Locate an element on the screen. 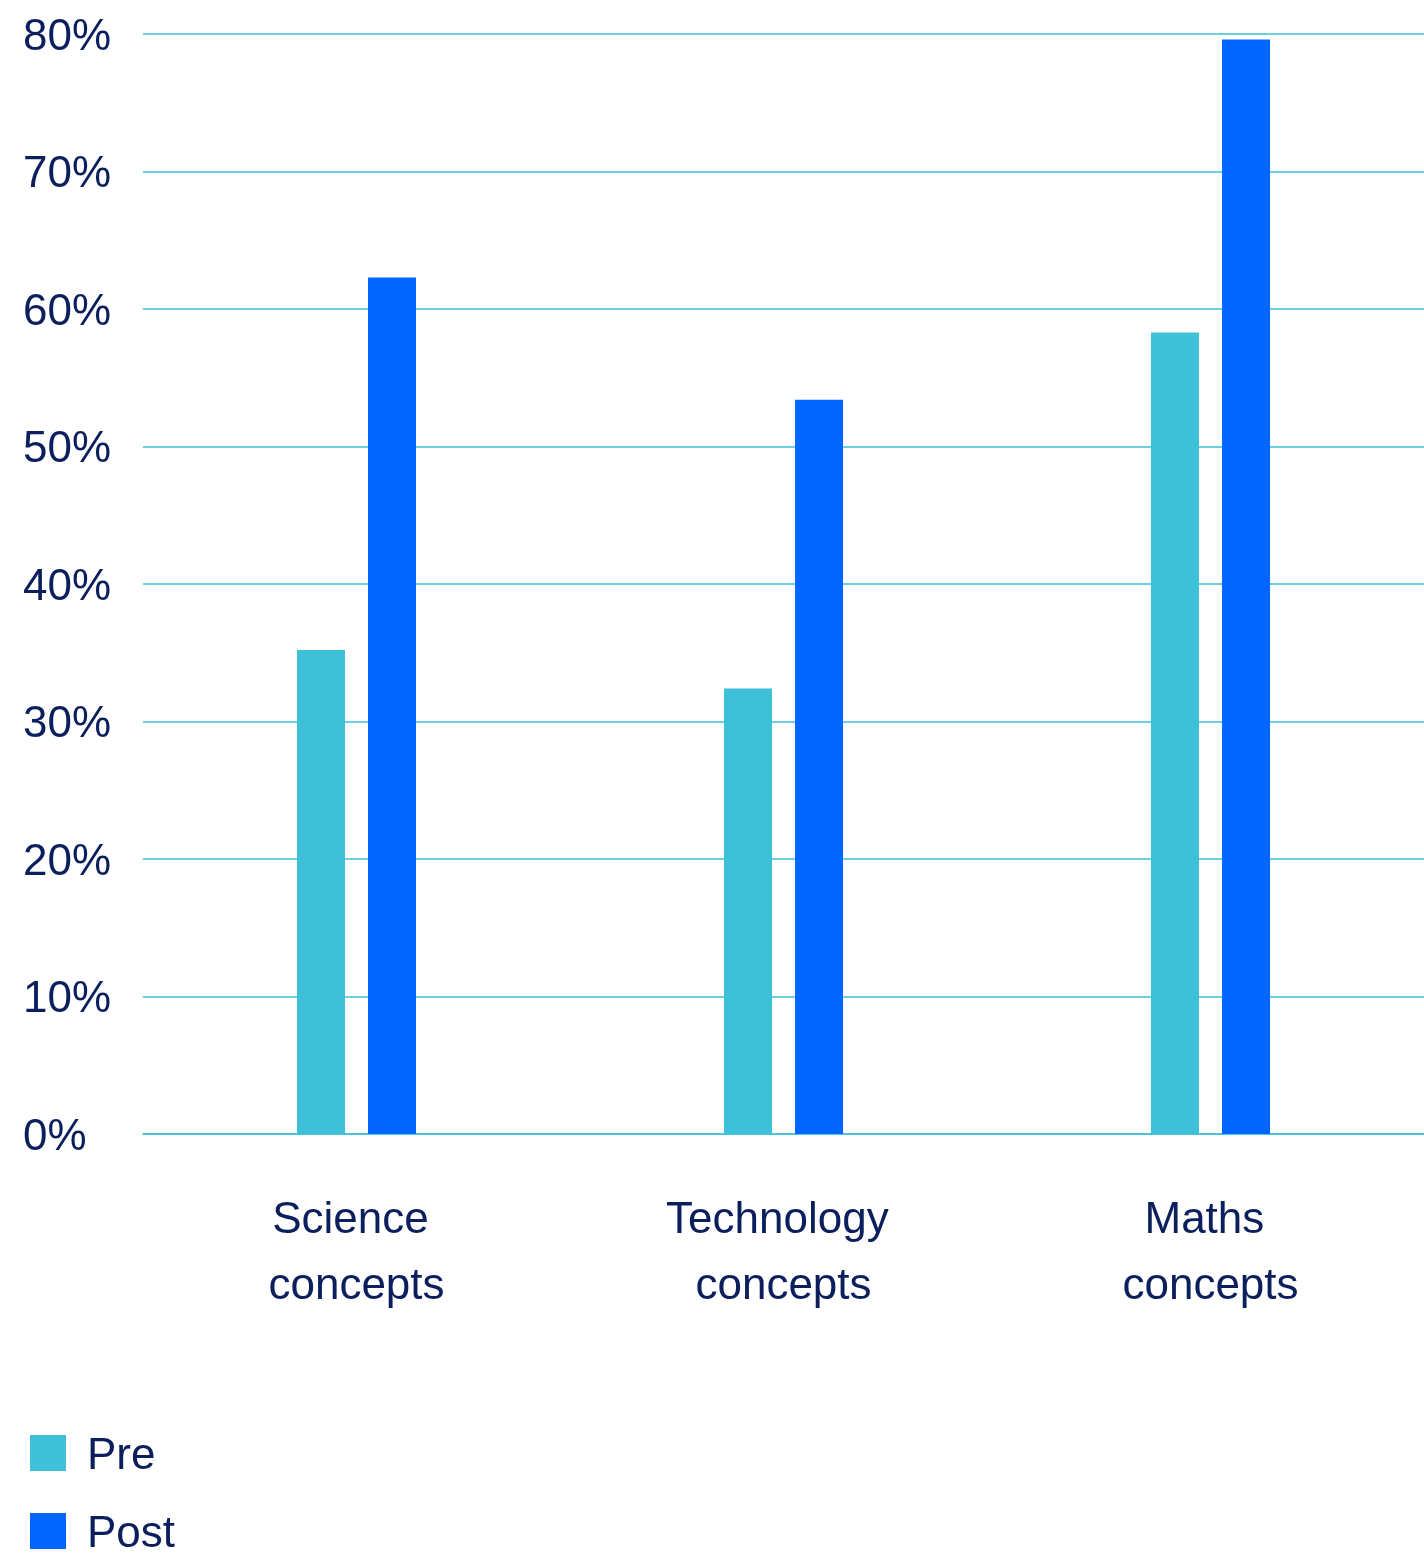 This screenshot has height=1564, width=1424. y-tick-label: 30% is located at coordinates (67, 721).